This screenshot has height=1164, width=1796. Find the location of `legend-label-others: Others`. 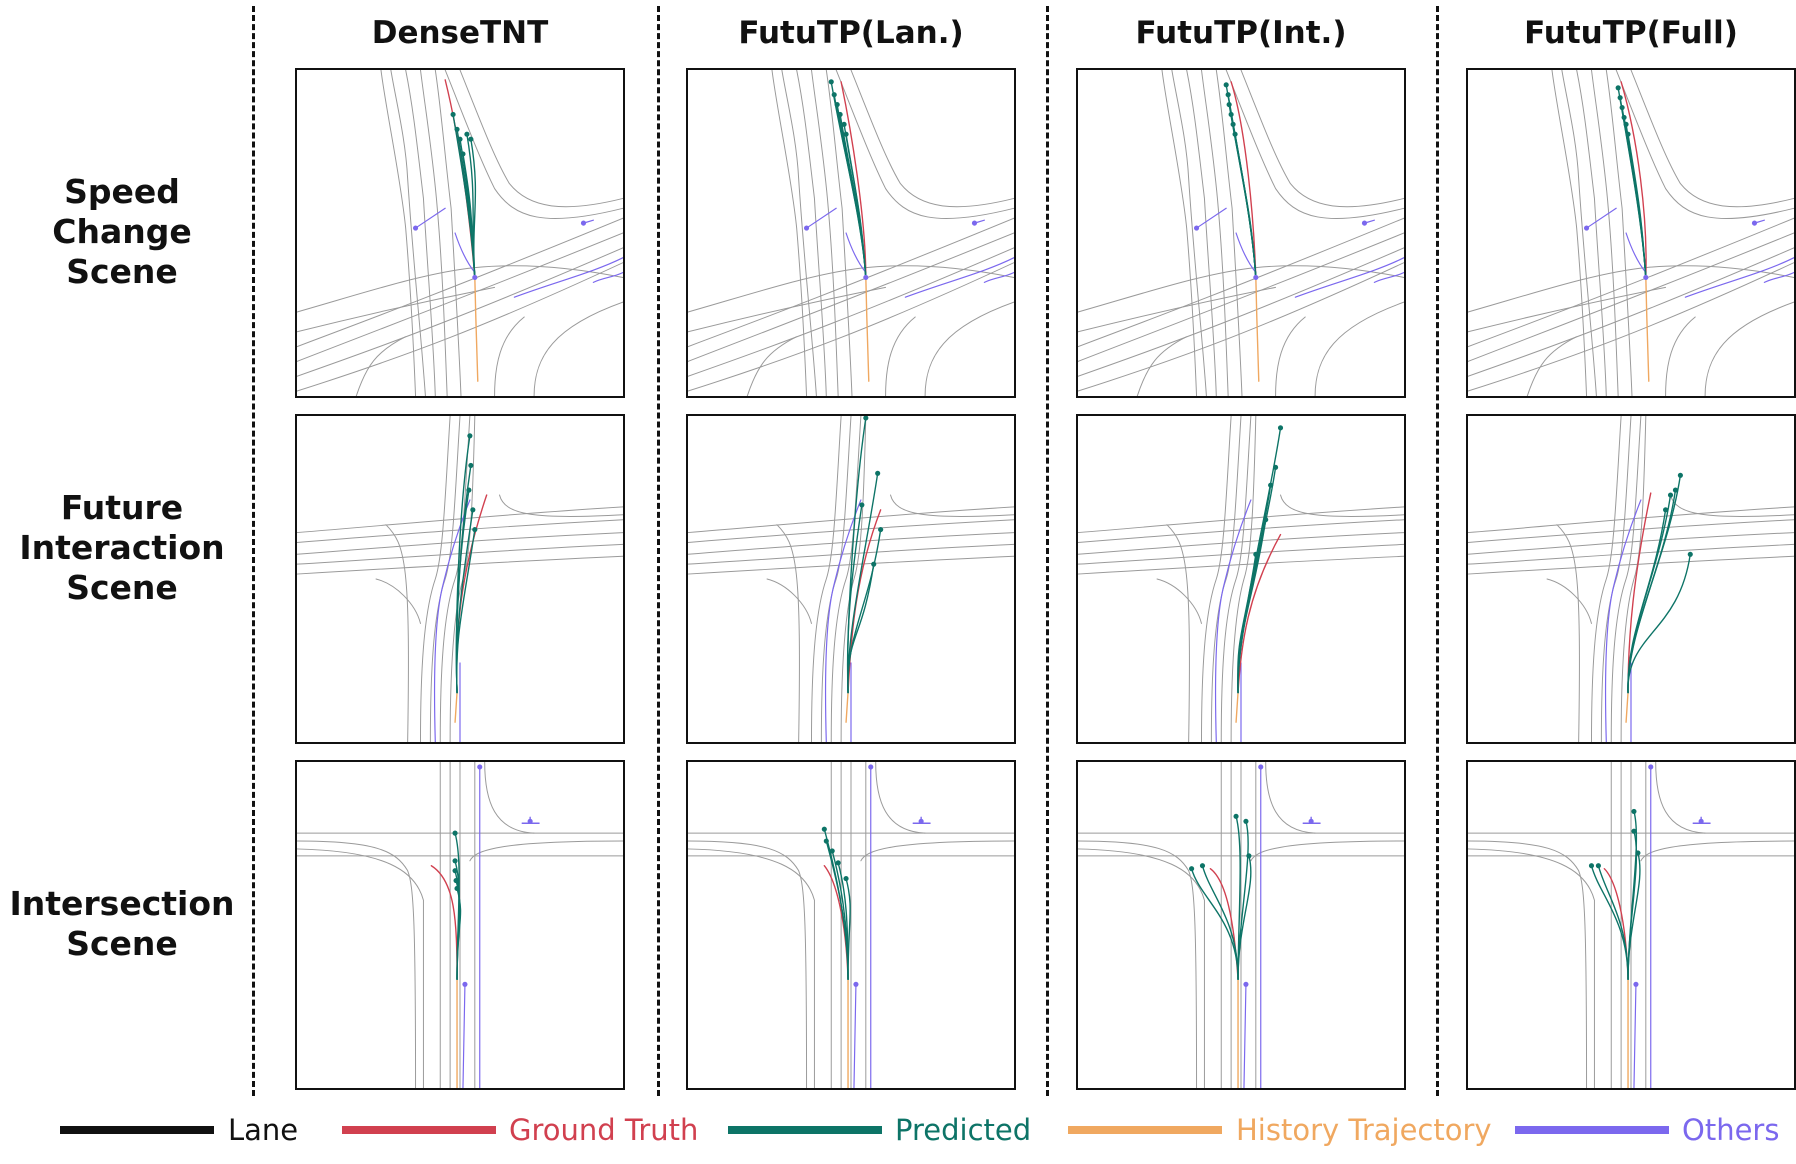

legend-label-others: Others is located at coordinates (1731, 1130).